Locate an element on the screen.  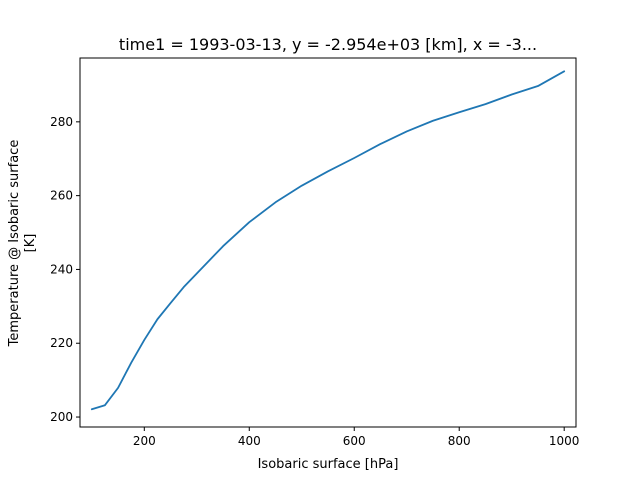
y-tick-label-3: 260 is located at coordinates (61, 196).